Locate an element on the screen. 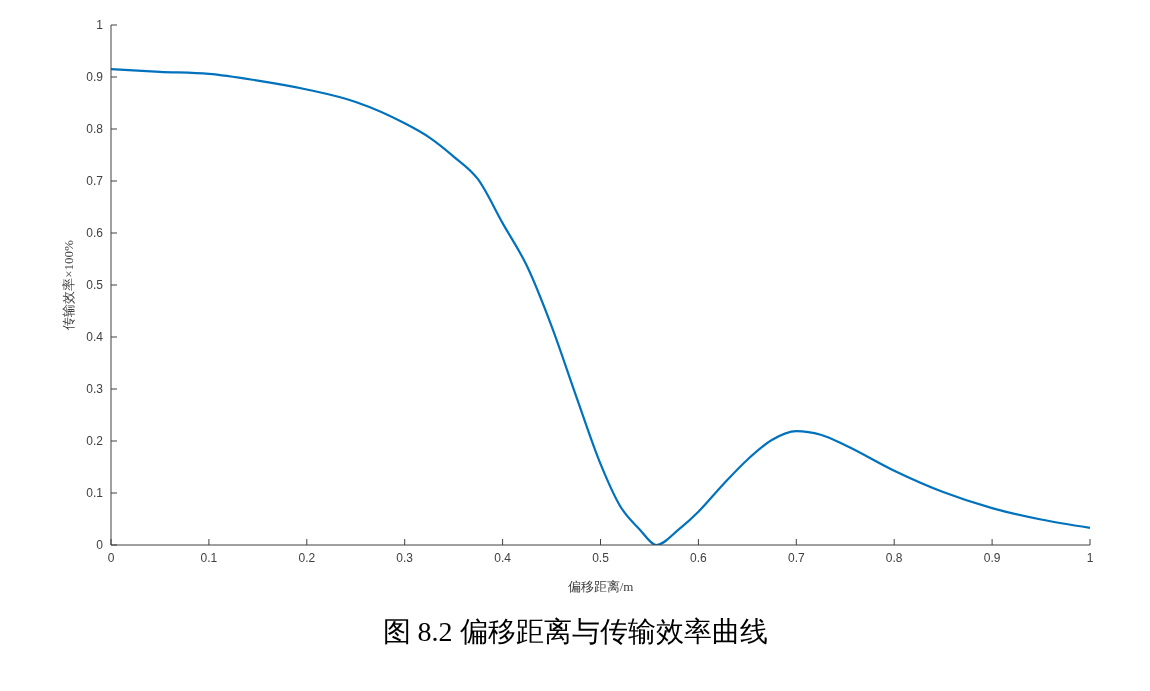  y-tick-label: 0.9 is located at coordinates (95, 77).